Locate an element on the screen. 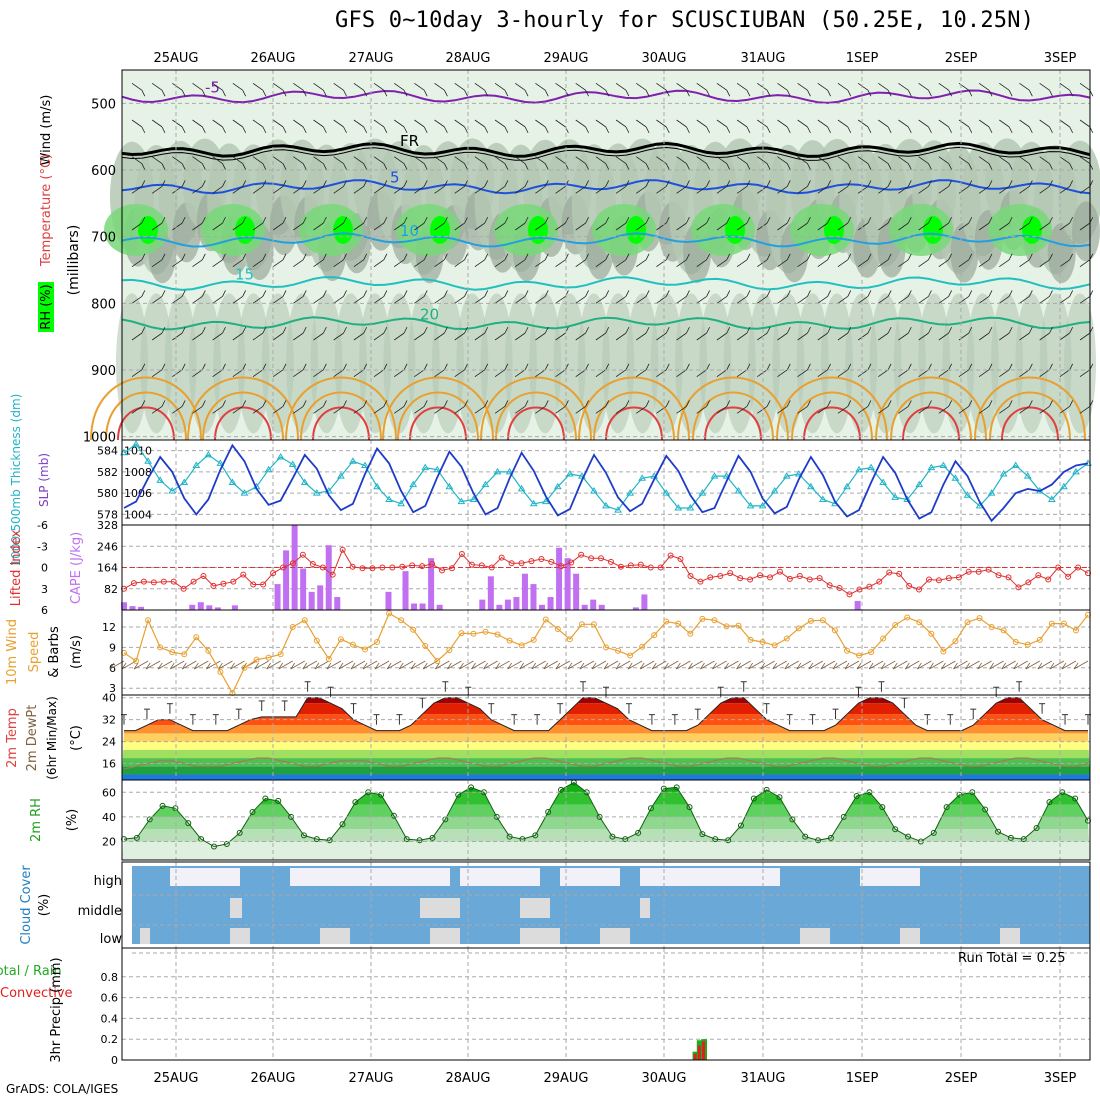 This screenshot has height=1100, width=1100. cloud-mid-block is located at coordinates (535, 908).